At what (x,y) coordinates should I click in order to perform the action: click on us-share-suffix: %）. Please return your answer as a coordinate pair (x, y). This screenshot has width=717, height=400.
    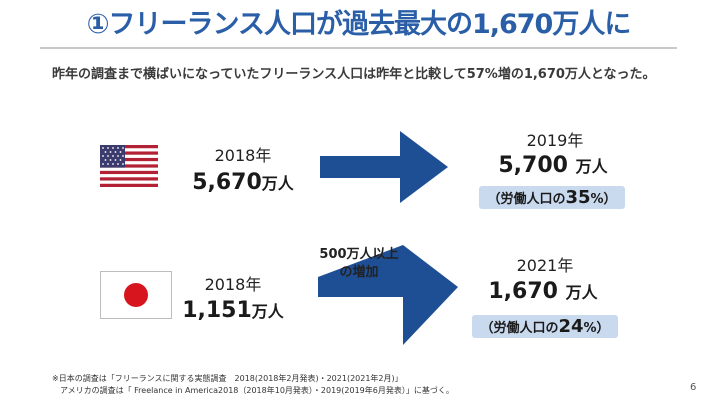
    Looking at the image, I should click on (603, 199).